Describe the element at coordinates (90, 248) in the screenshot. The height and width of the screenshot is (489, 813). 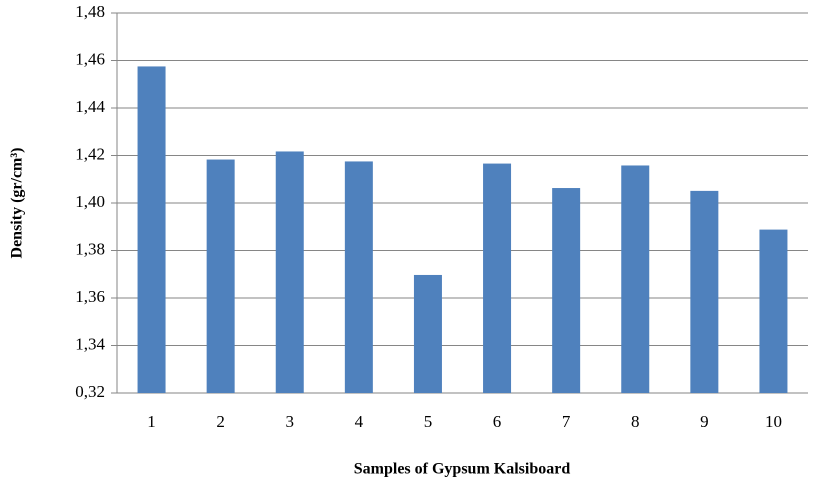
I see `y-tick-label: 1,38` at that location.